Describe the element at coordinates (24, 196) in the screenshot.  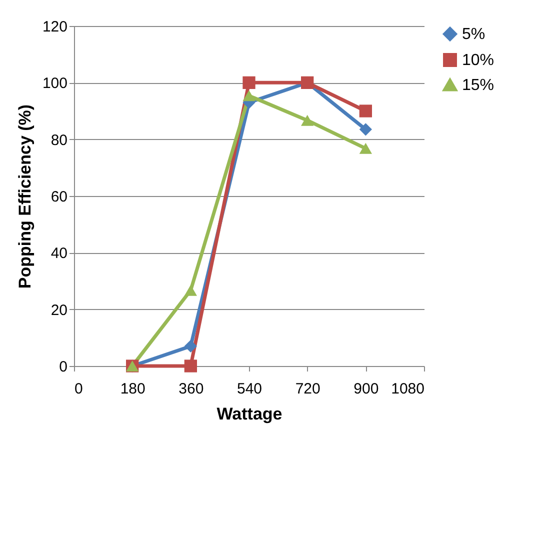
I see `y-axis-title: Popping Efficiency (%)` at that location.